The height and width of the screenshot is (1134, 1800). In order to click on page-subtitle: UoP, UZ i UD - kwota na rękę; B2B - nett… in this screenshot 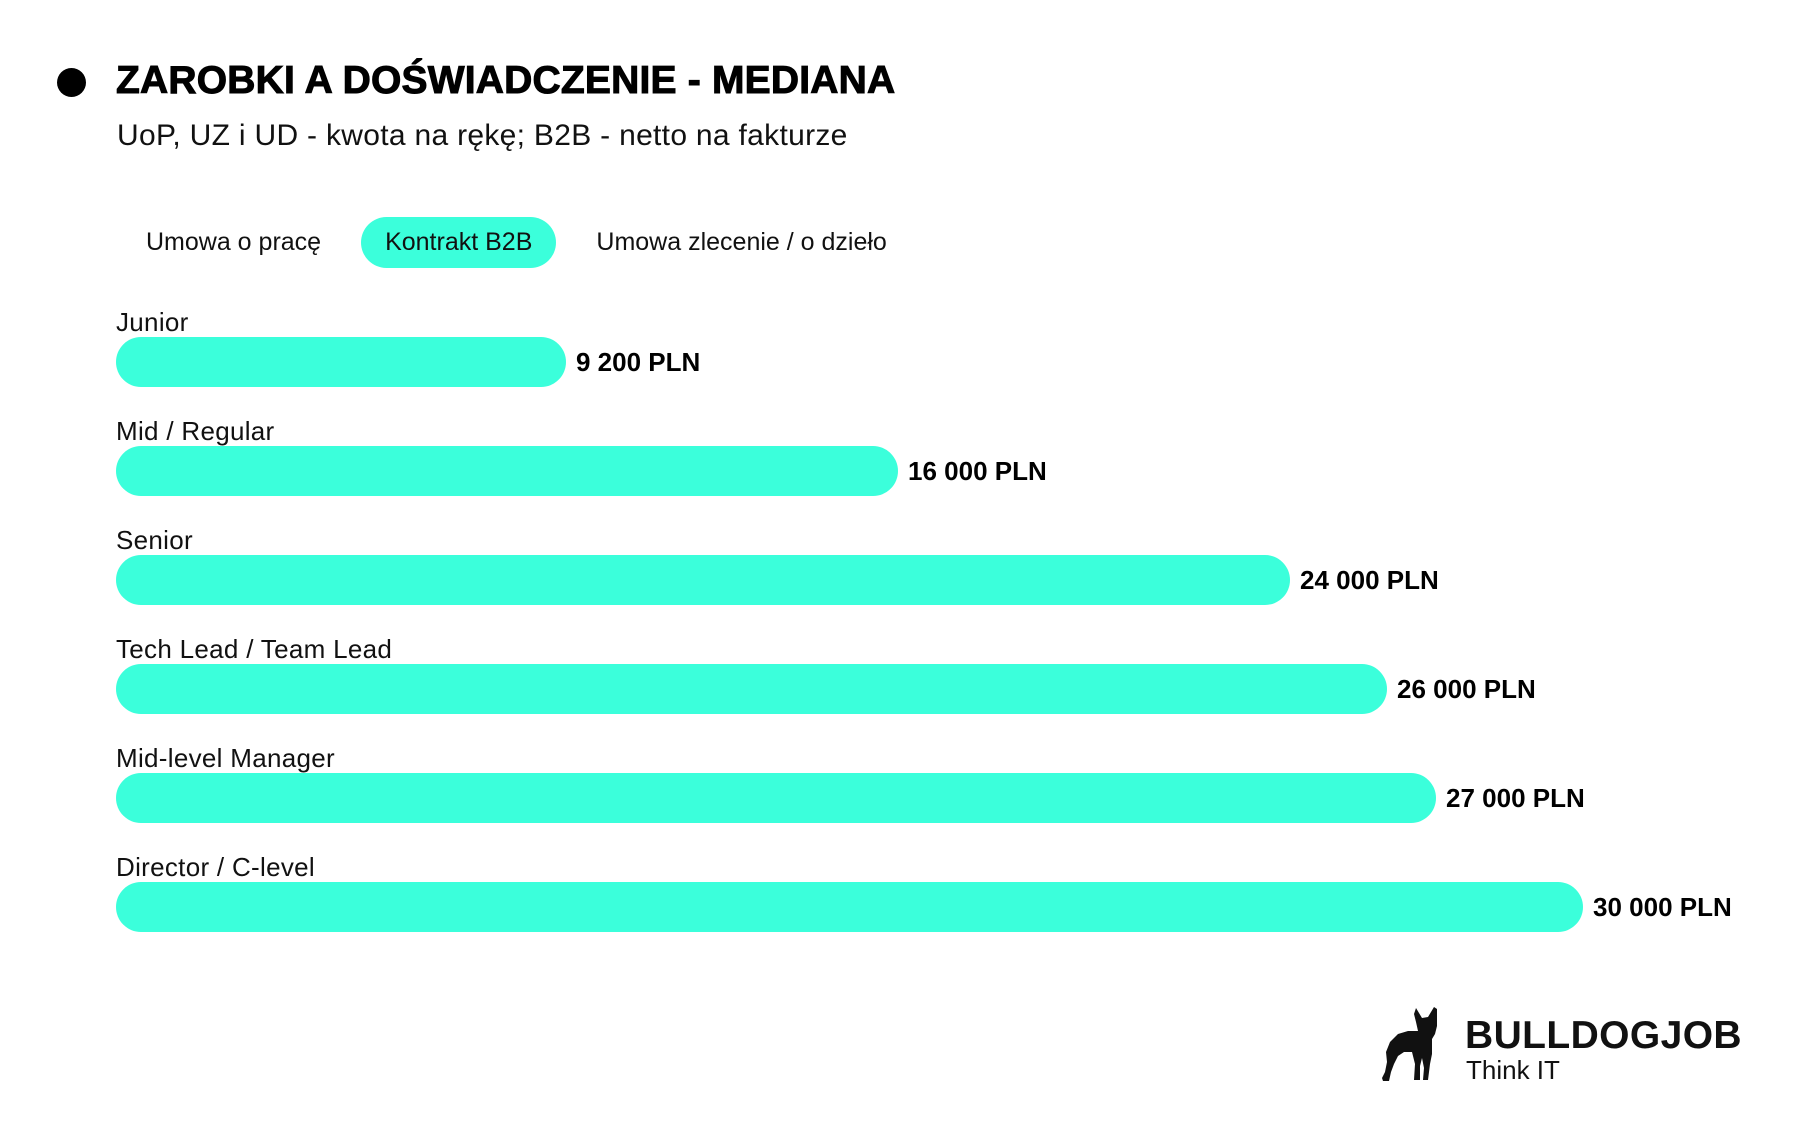, I will do `click(482, 135)`.